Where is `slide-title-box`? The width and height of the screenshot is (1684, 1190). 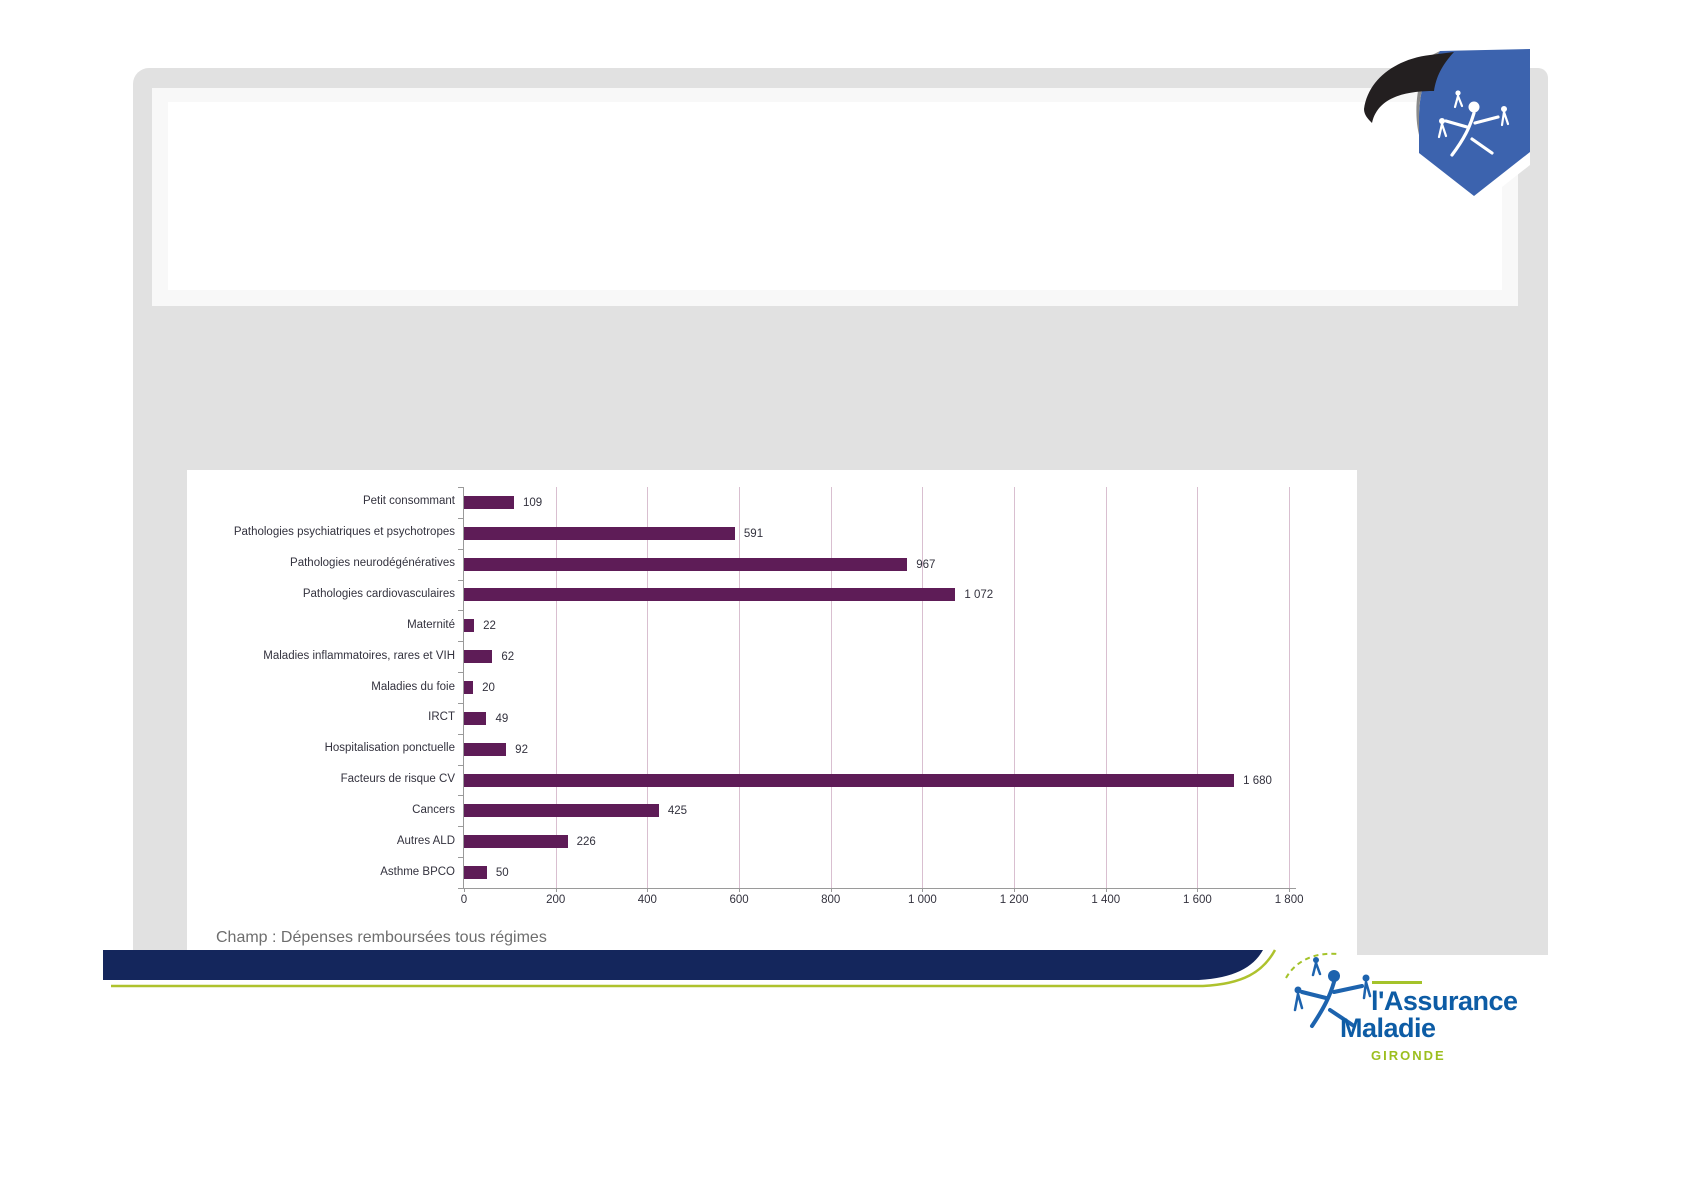
slide-title-box is located at coordinates (835, 197).